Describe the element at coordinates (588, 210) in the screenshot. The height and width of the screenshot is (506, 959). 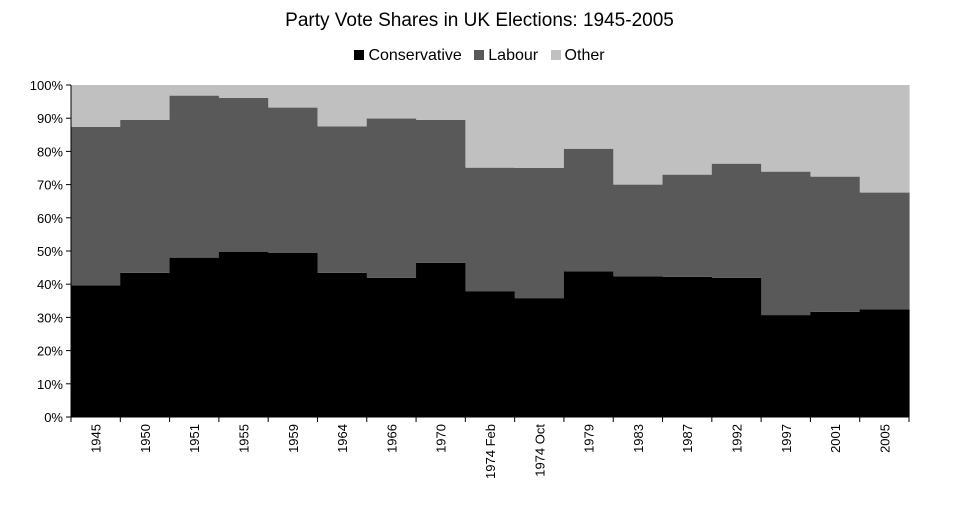
I see `segment-labour-1979` at that location.